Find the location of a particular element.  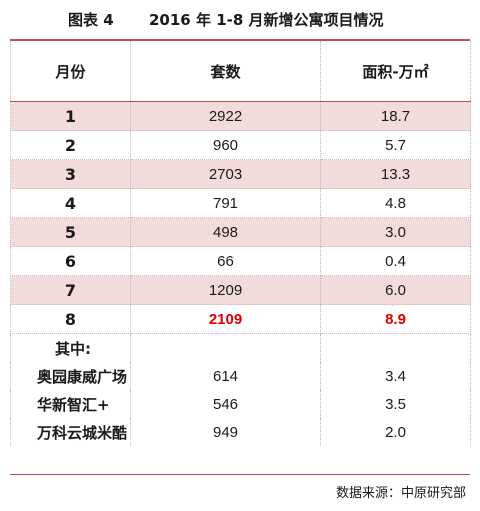

table-row: 5 498 3.0 is located at coordinates (240, 232).